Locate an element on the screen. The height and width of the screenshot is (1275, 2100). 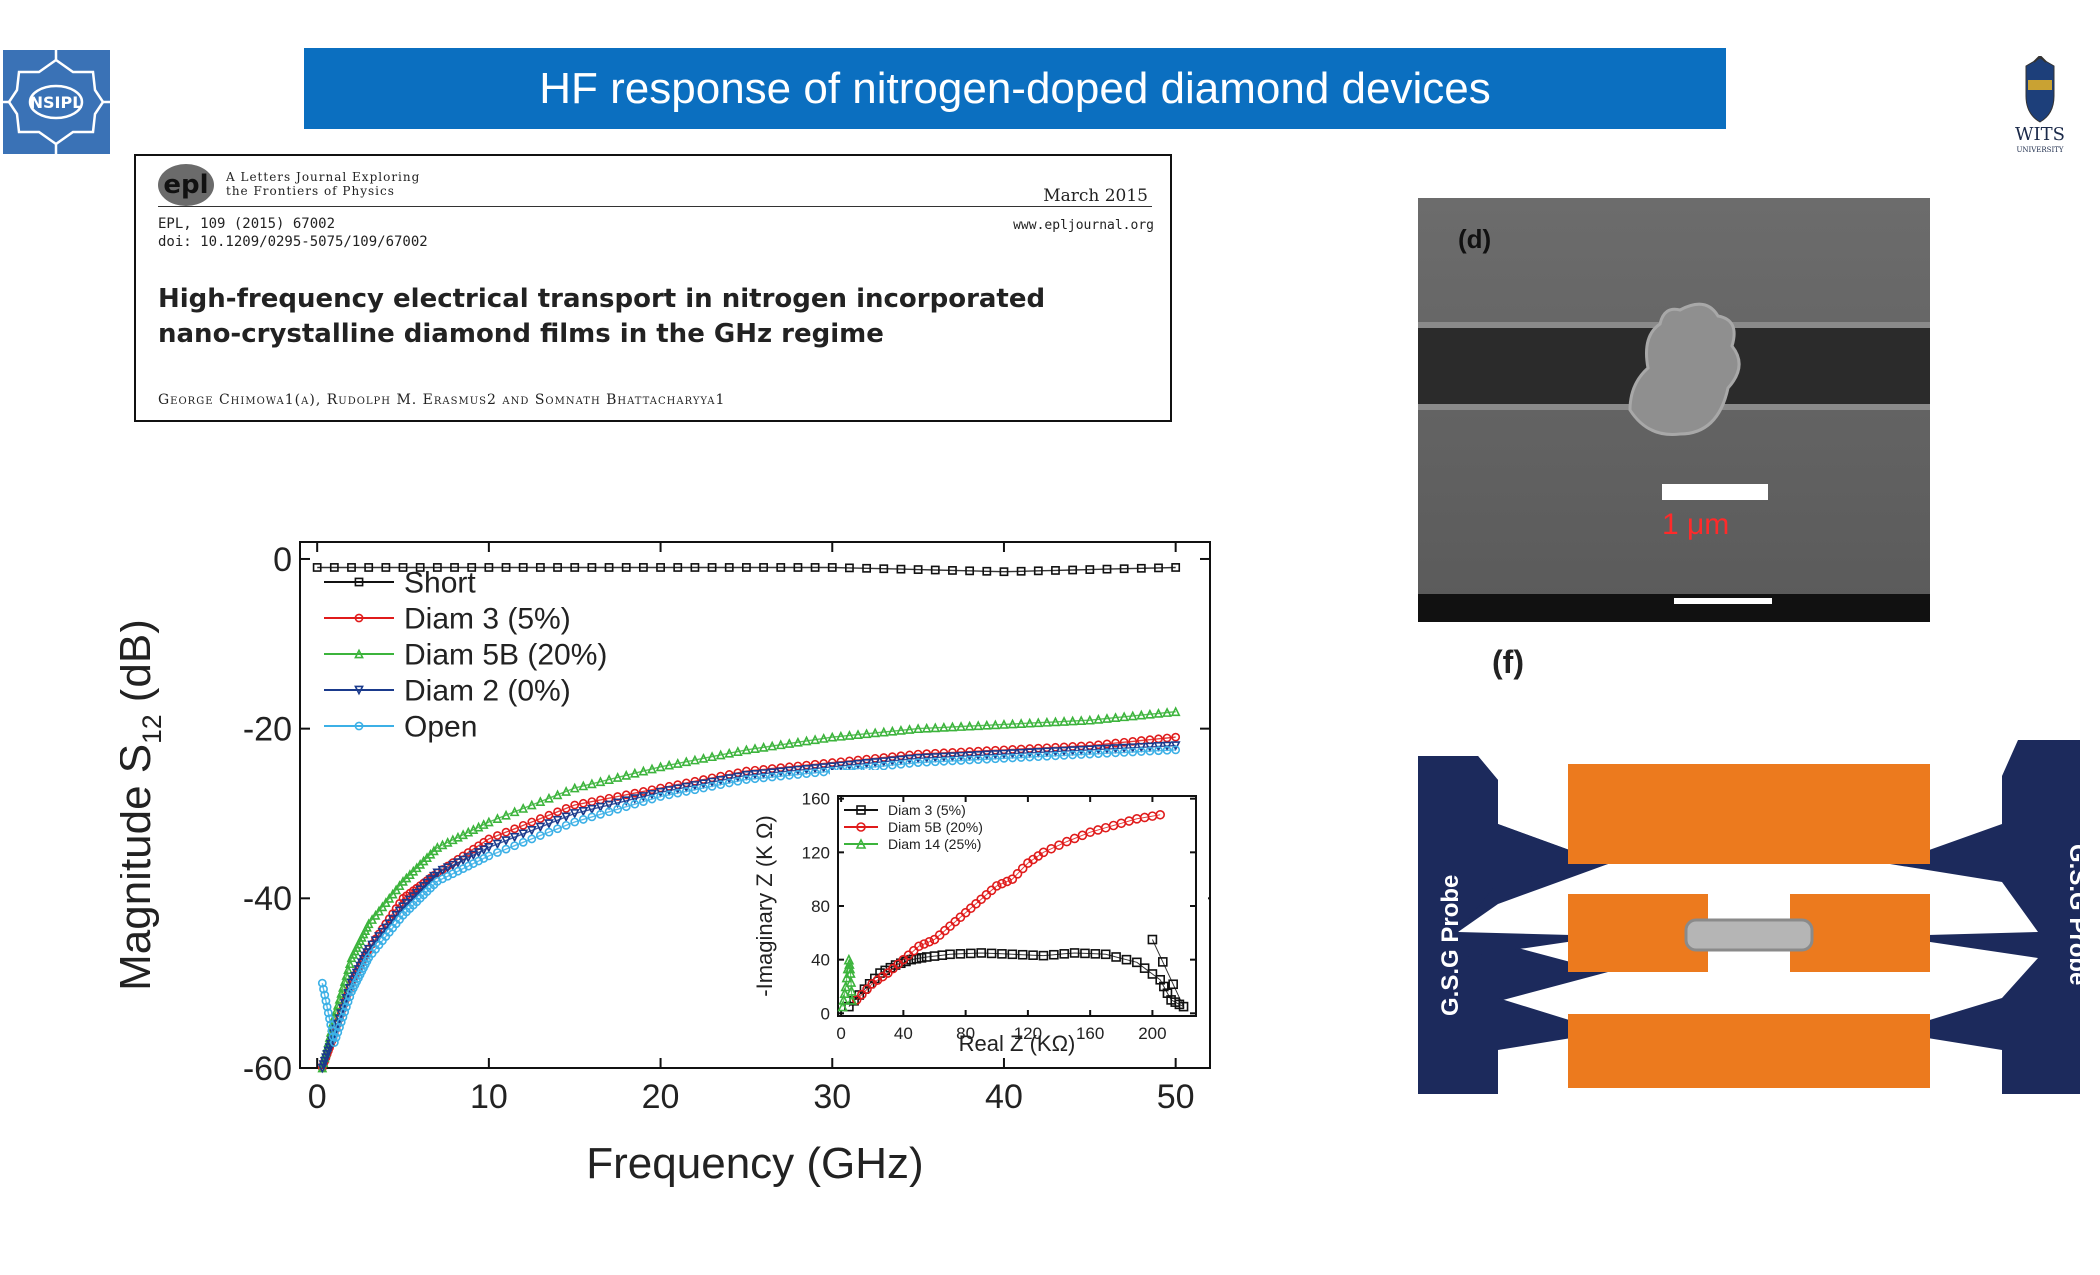
header-rule is located at coordinates (655, 206).